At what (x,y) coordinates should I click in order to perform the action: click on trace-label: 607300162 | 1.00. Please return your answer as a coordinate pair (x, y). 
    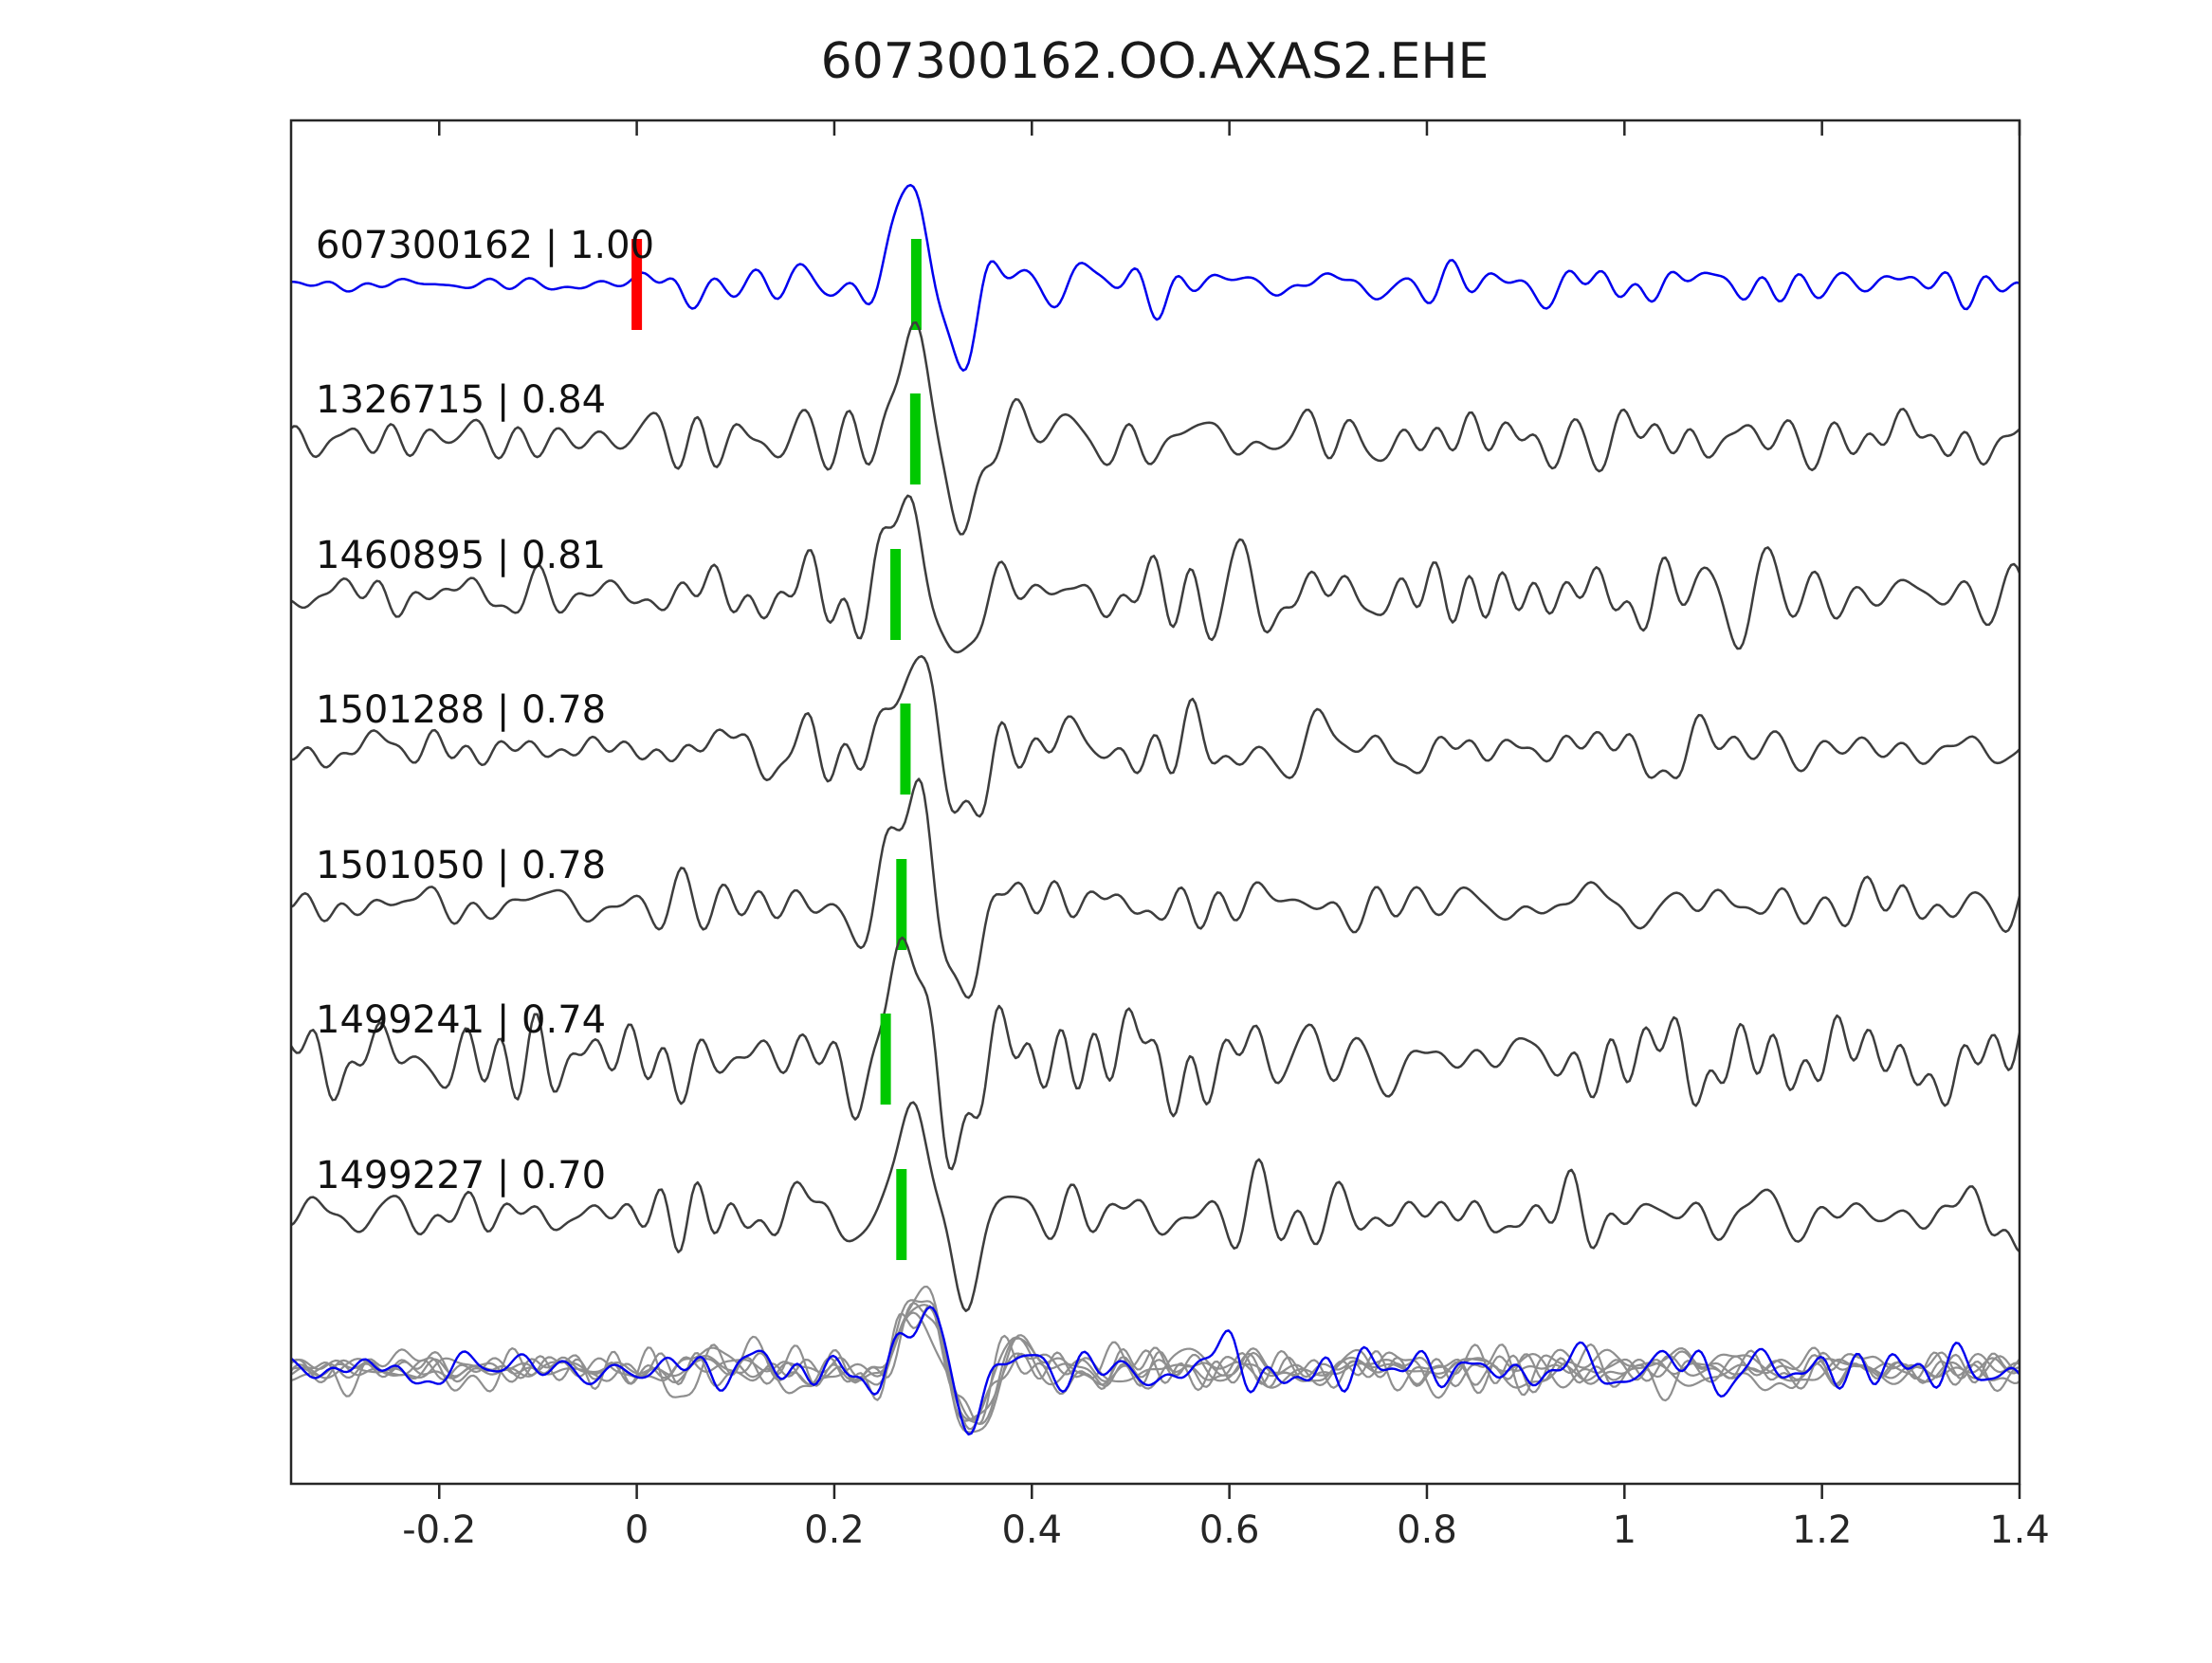
    Looking at the image, I should click on (485, 245).